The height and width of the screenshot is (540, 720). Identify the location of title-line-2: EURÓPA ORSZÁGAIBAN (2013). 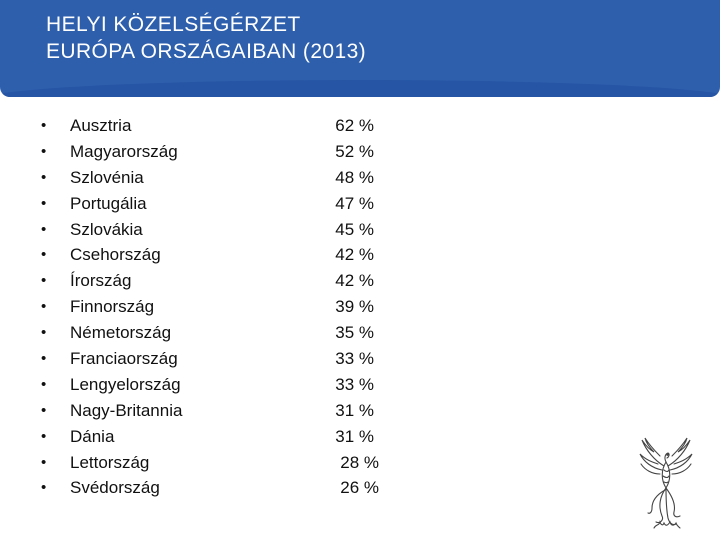
(206, 51).